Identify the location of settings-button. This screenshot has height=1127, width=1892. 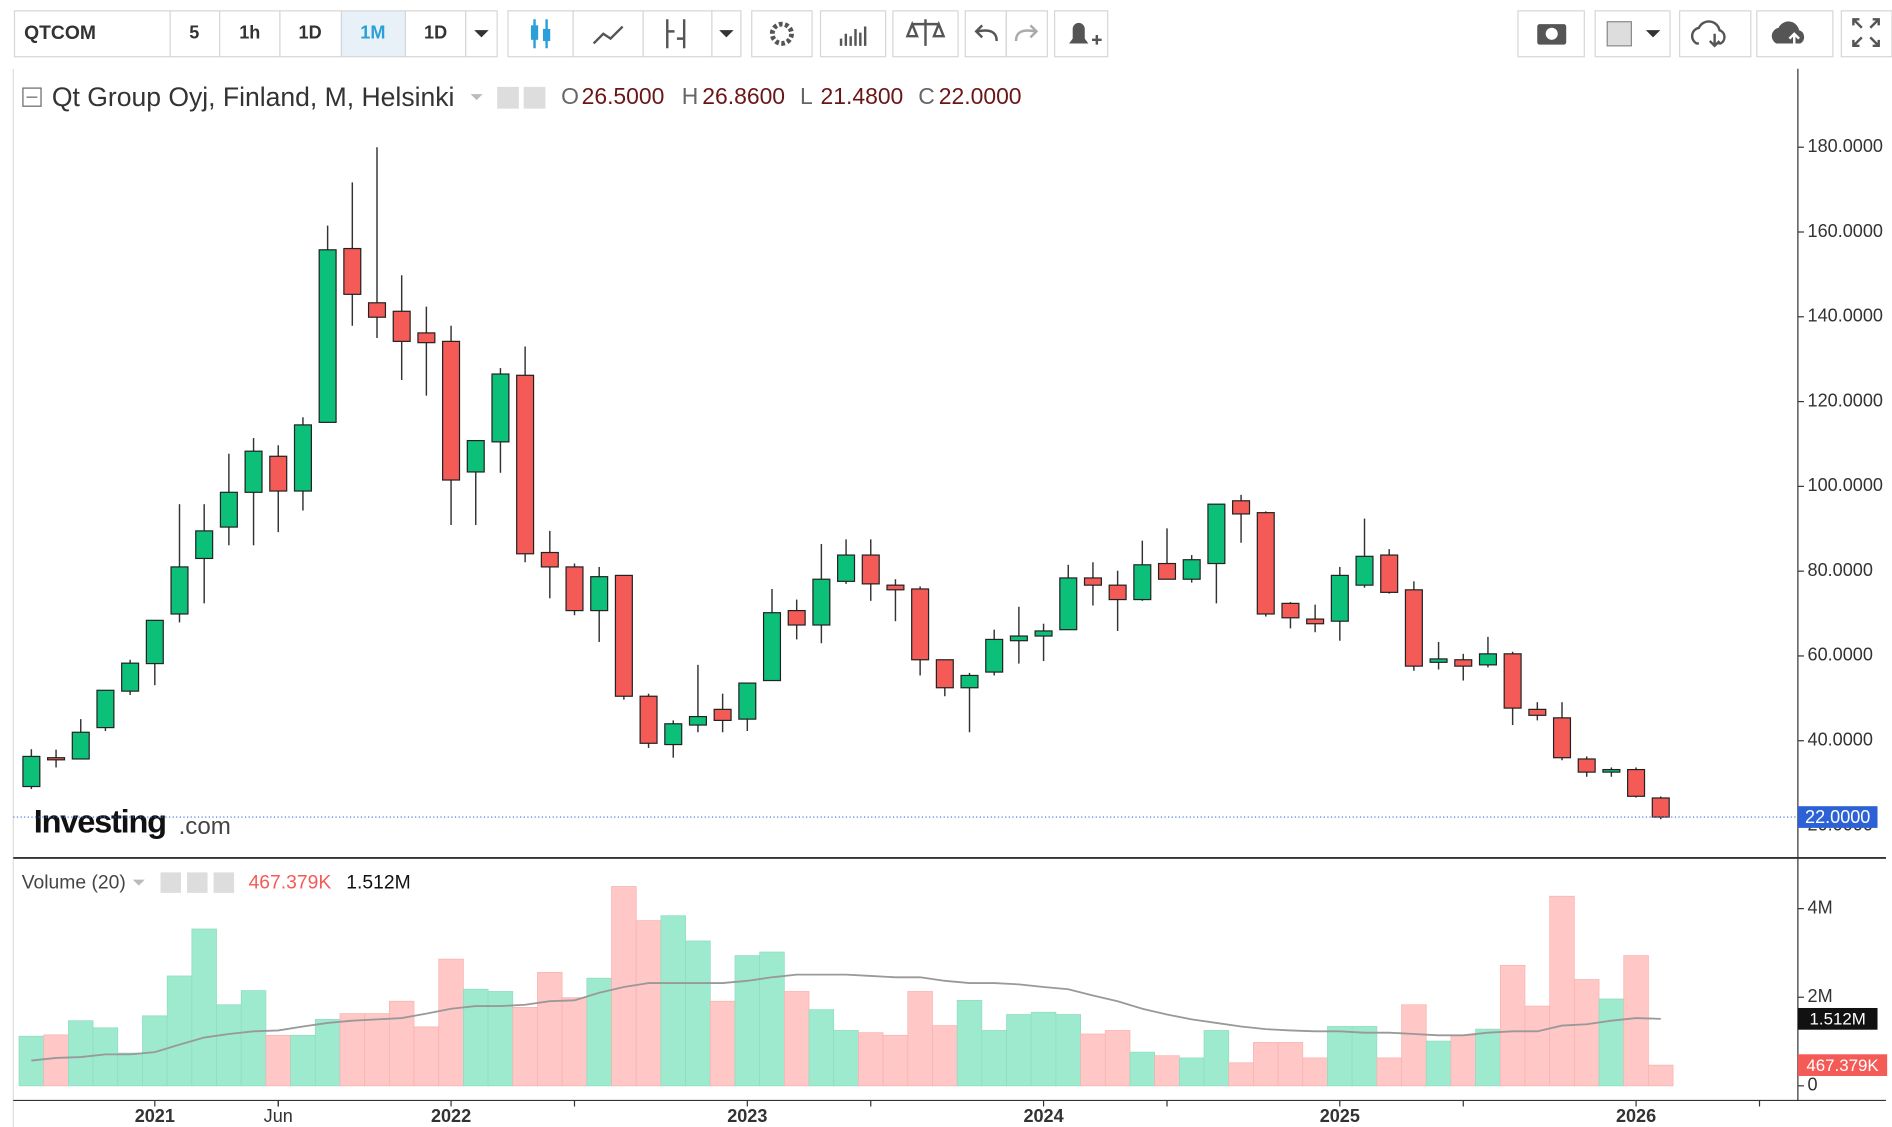
(782, 34).